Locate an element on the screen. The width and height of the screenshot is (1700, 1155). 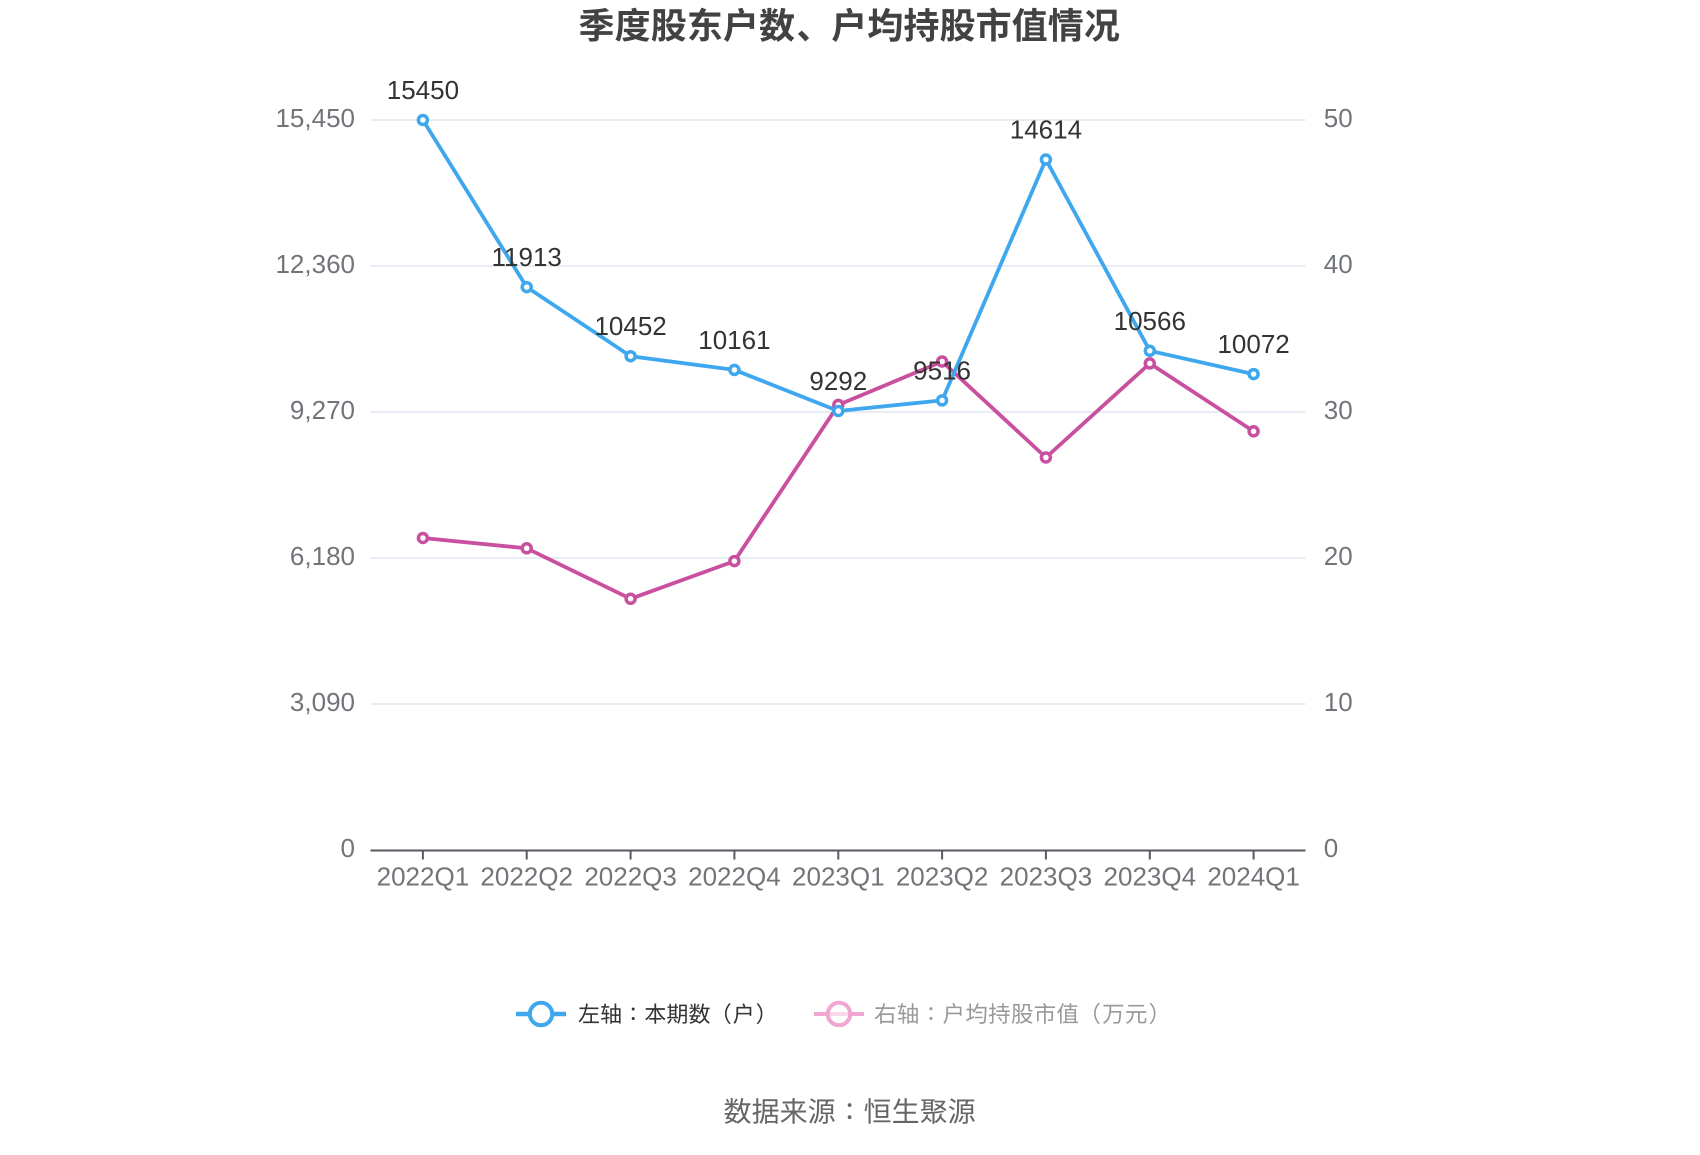
svg-text: 10161 is located at coordinates (734, 340).